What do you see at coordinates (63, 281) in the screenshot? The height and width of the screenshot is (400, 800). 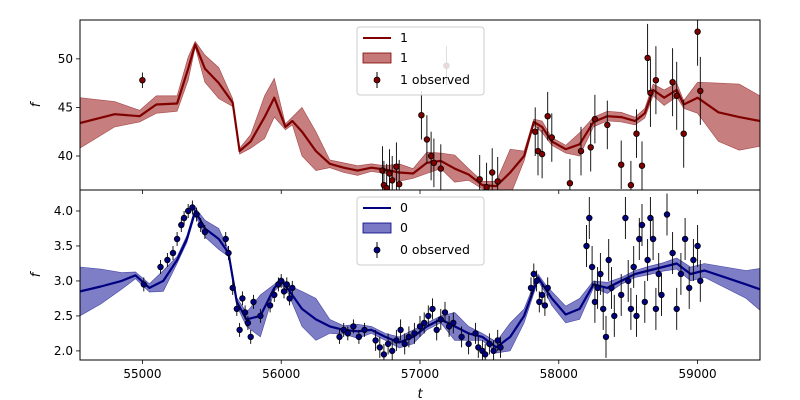 I see `bottom-y-tick-label: 3.0` at bounding box center [63, 281].